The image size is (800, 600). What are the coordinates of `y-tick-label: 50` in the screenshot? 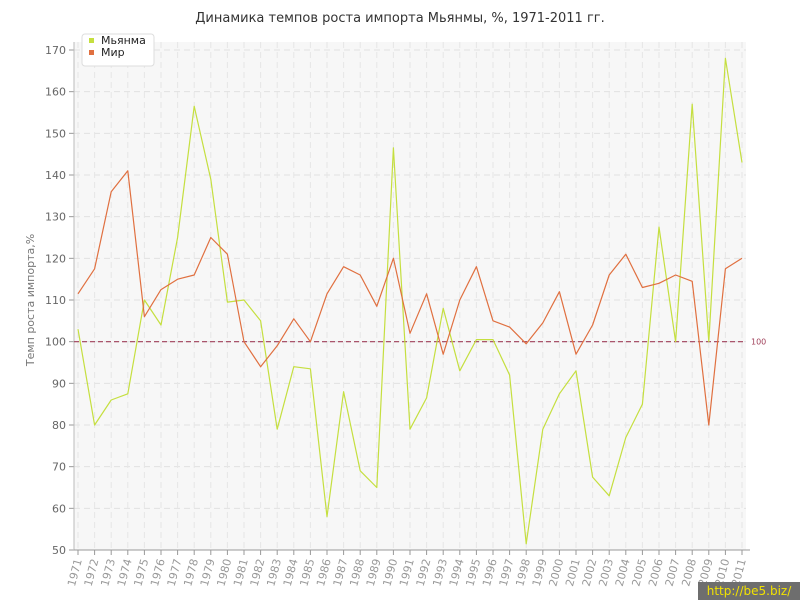 It's located at (59, 550).